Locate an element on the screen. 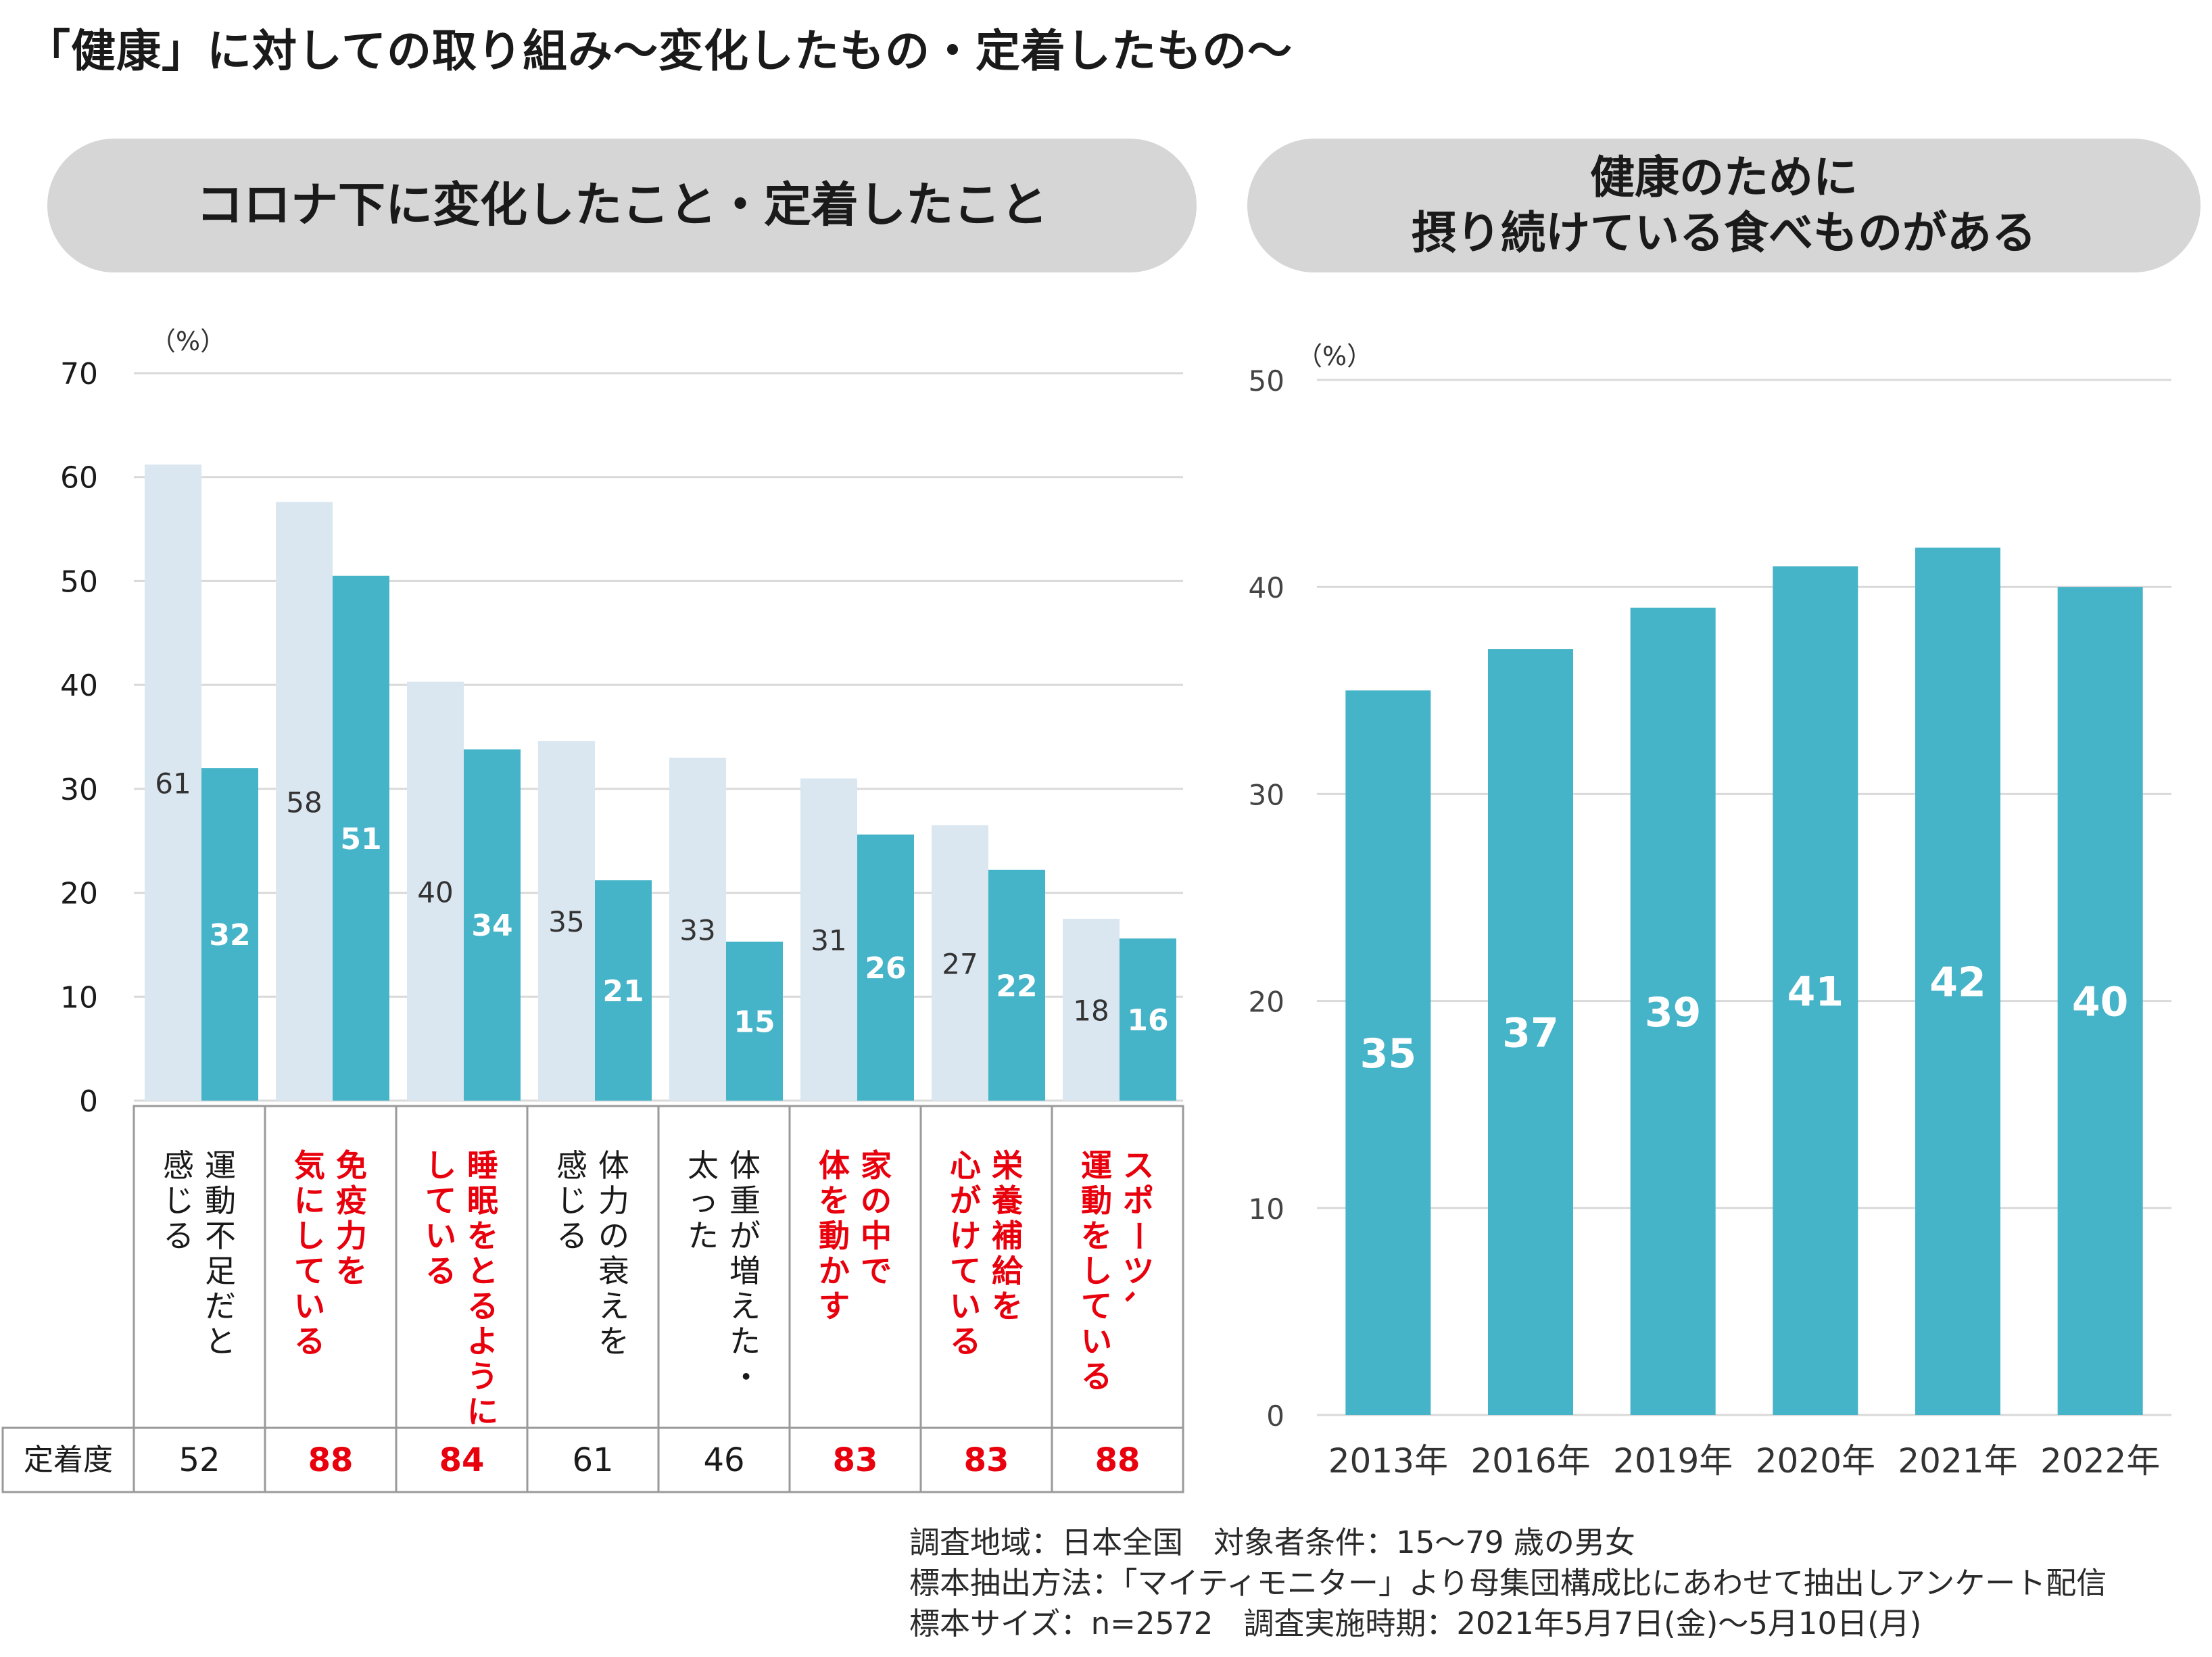  data-label-series2: 21 is located at coordinates (623, 991).